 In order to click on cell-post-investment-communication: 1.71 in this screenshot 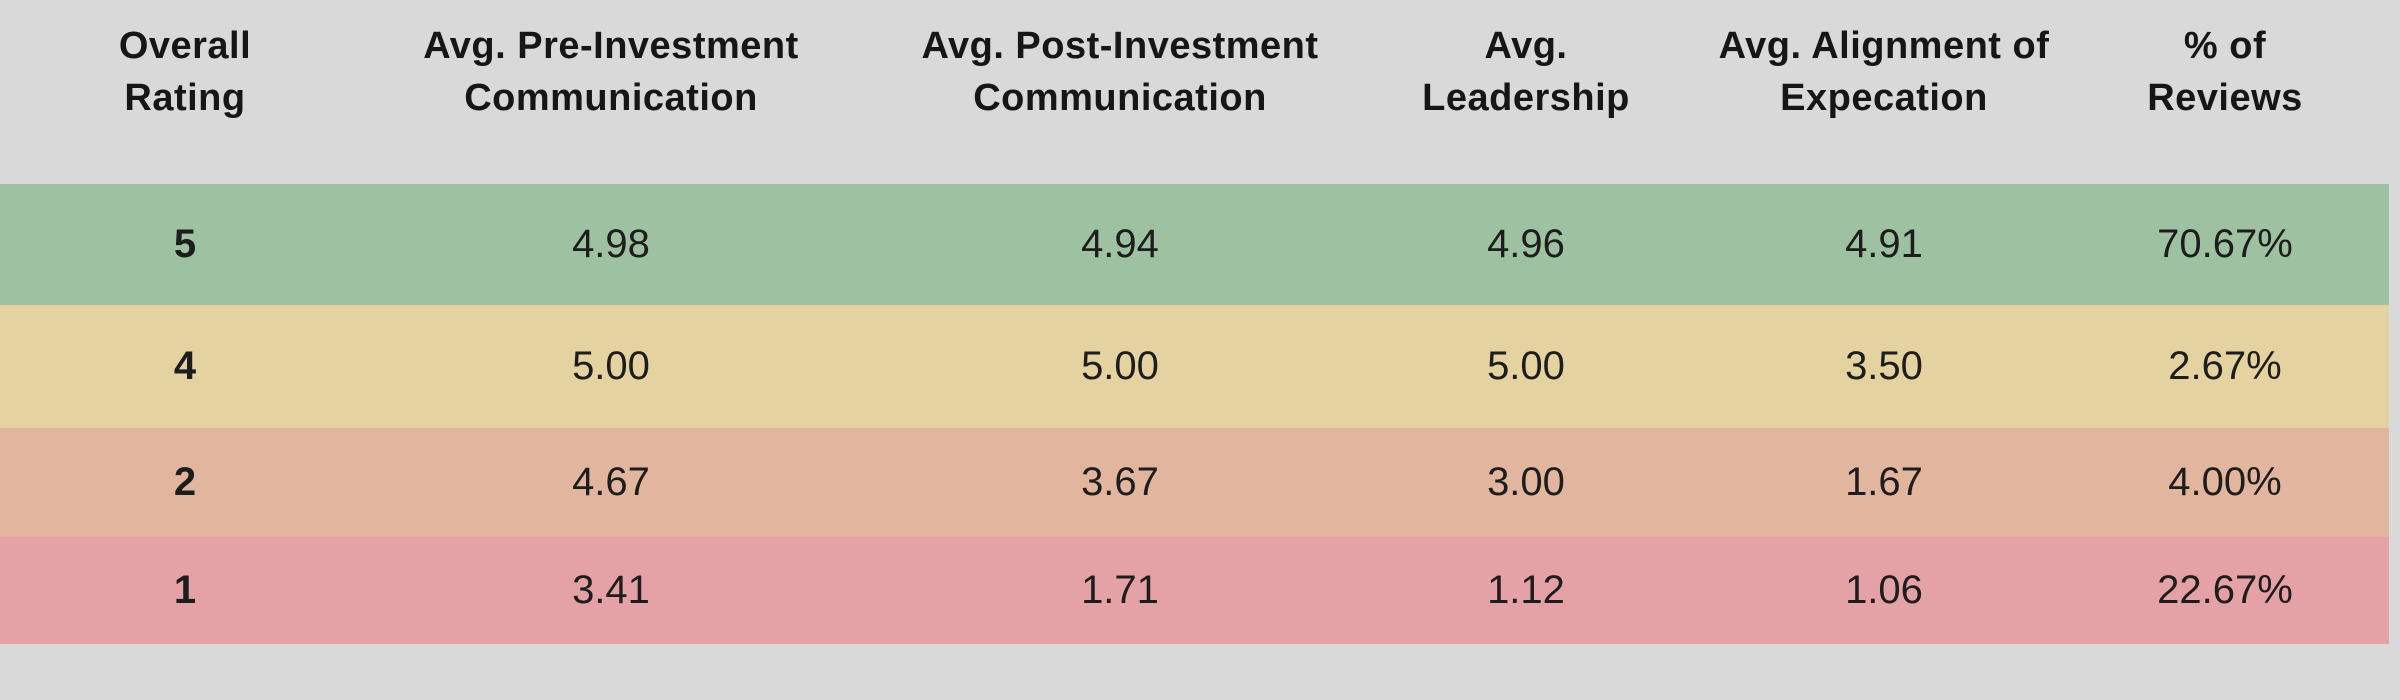, I will do `click(1120, 590)`.